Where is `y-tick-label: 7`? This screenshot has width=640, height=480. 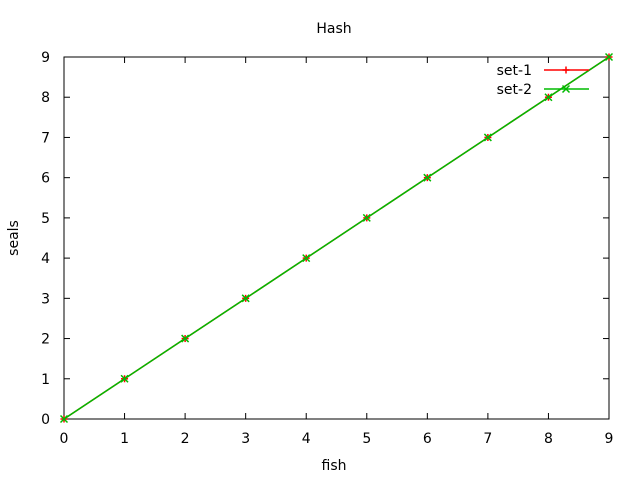
y-tick-label: 7 is located at coordinates (45, 138).